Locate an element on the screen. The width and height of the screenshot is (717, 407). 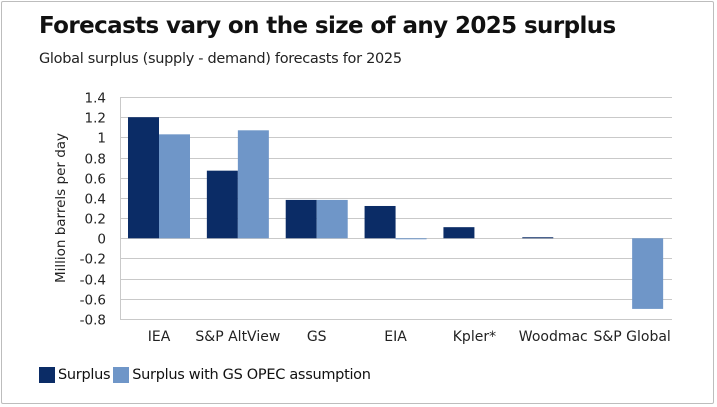
legend-swatch-surplus-gs is located at coordinates (121, 375).